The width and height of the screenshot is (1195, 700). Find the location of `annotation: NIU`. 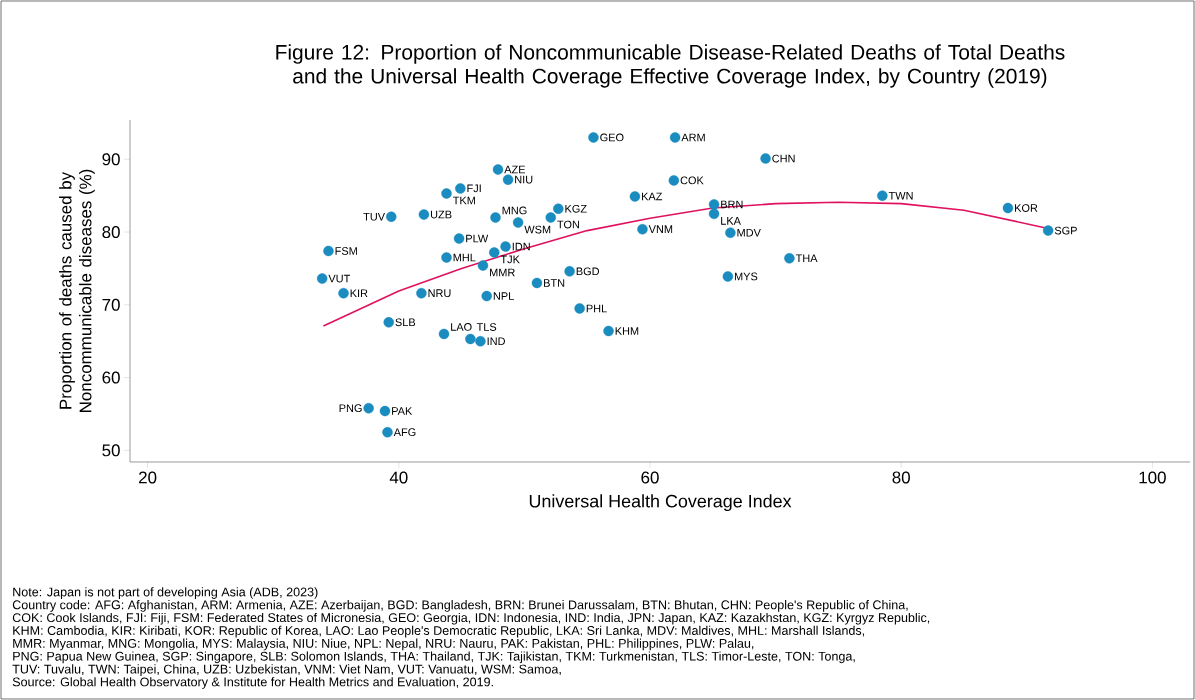

annotation: NIU is located at coordinates (524, 179).